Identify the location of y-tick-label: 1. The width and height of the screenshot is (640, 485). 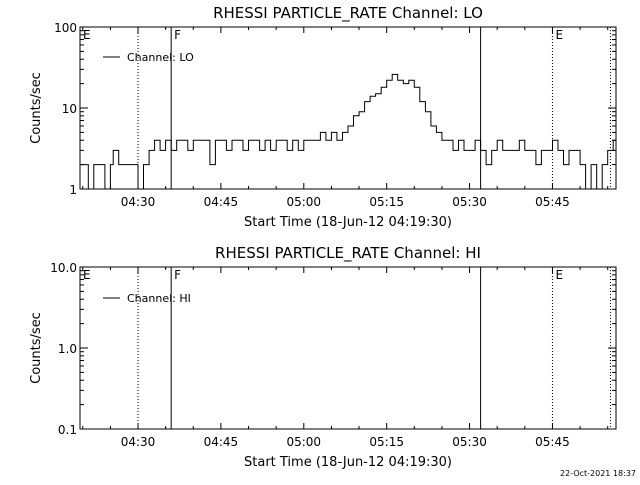
(73, 190).